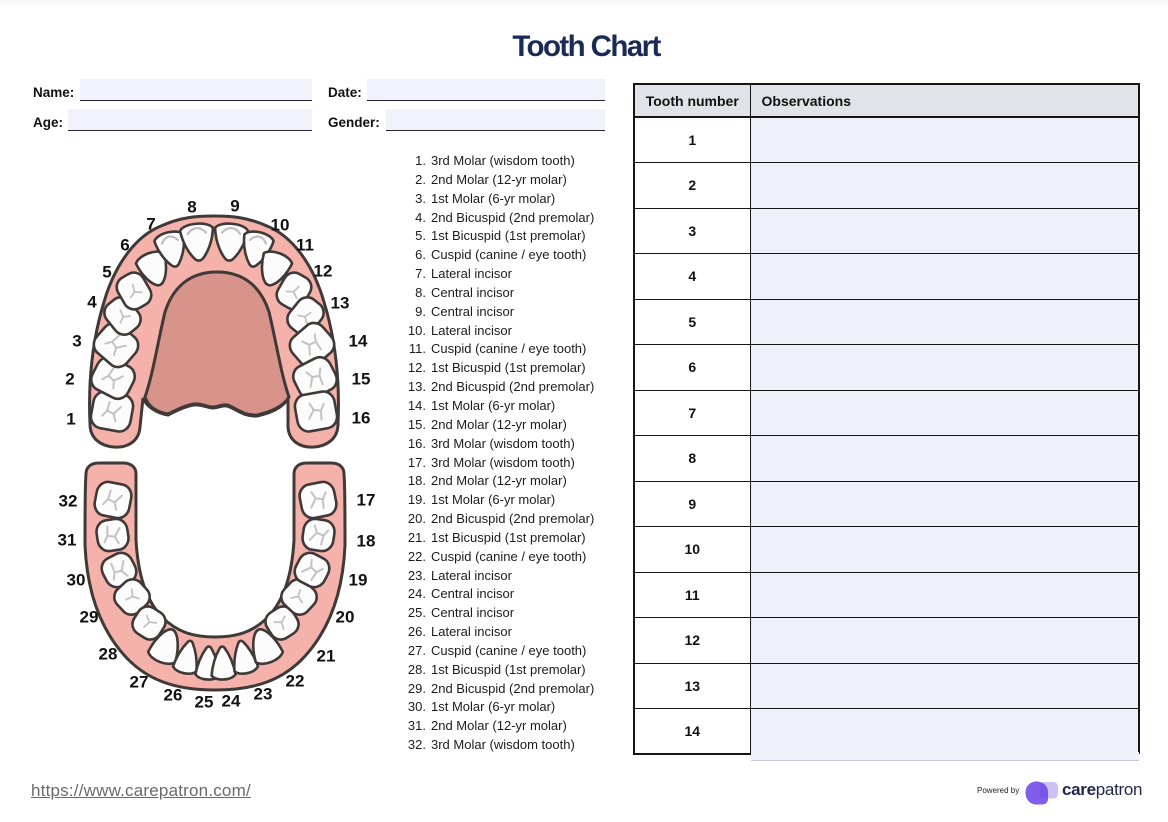  Describe the element at coordinates (323, 271) in the screenshot. I see `svg-text: 12` at that location.